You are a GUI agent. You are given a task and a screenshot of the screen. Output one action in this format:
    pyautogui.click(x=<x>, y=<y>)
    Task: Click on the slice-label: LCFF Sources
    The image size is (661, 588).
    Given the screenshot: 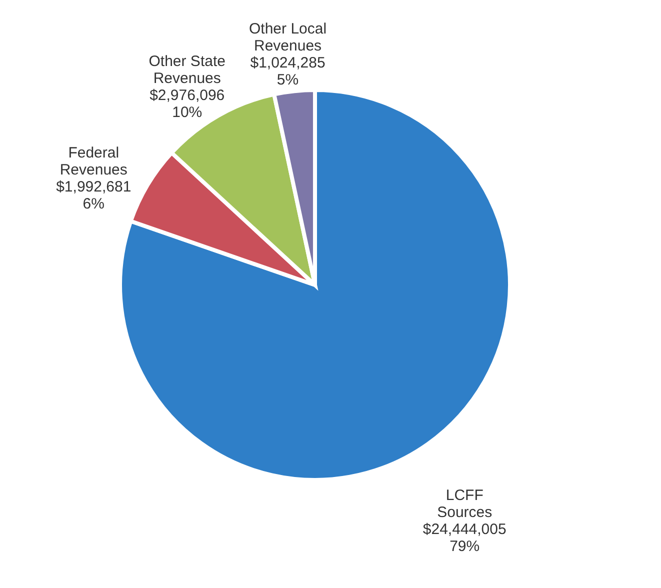 What is the action you would take?
    pyautogui.click(x=464, y=504)
    